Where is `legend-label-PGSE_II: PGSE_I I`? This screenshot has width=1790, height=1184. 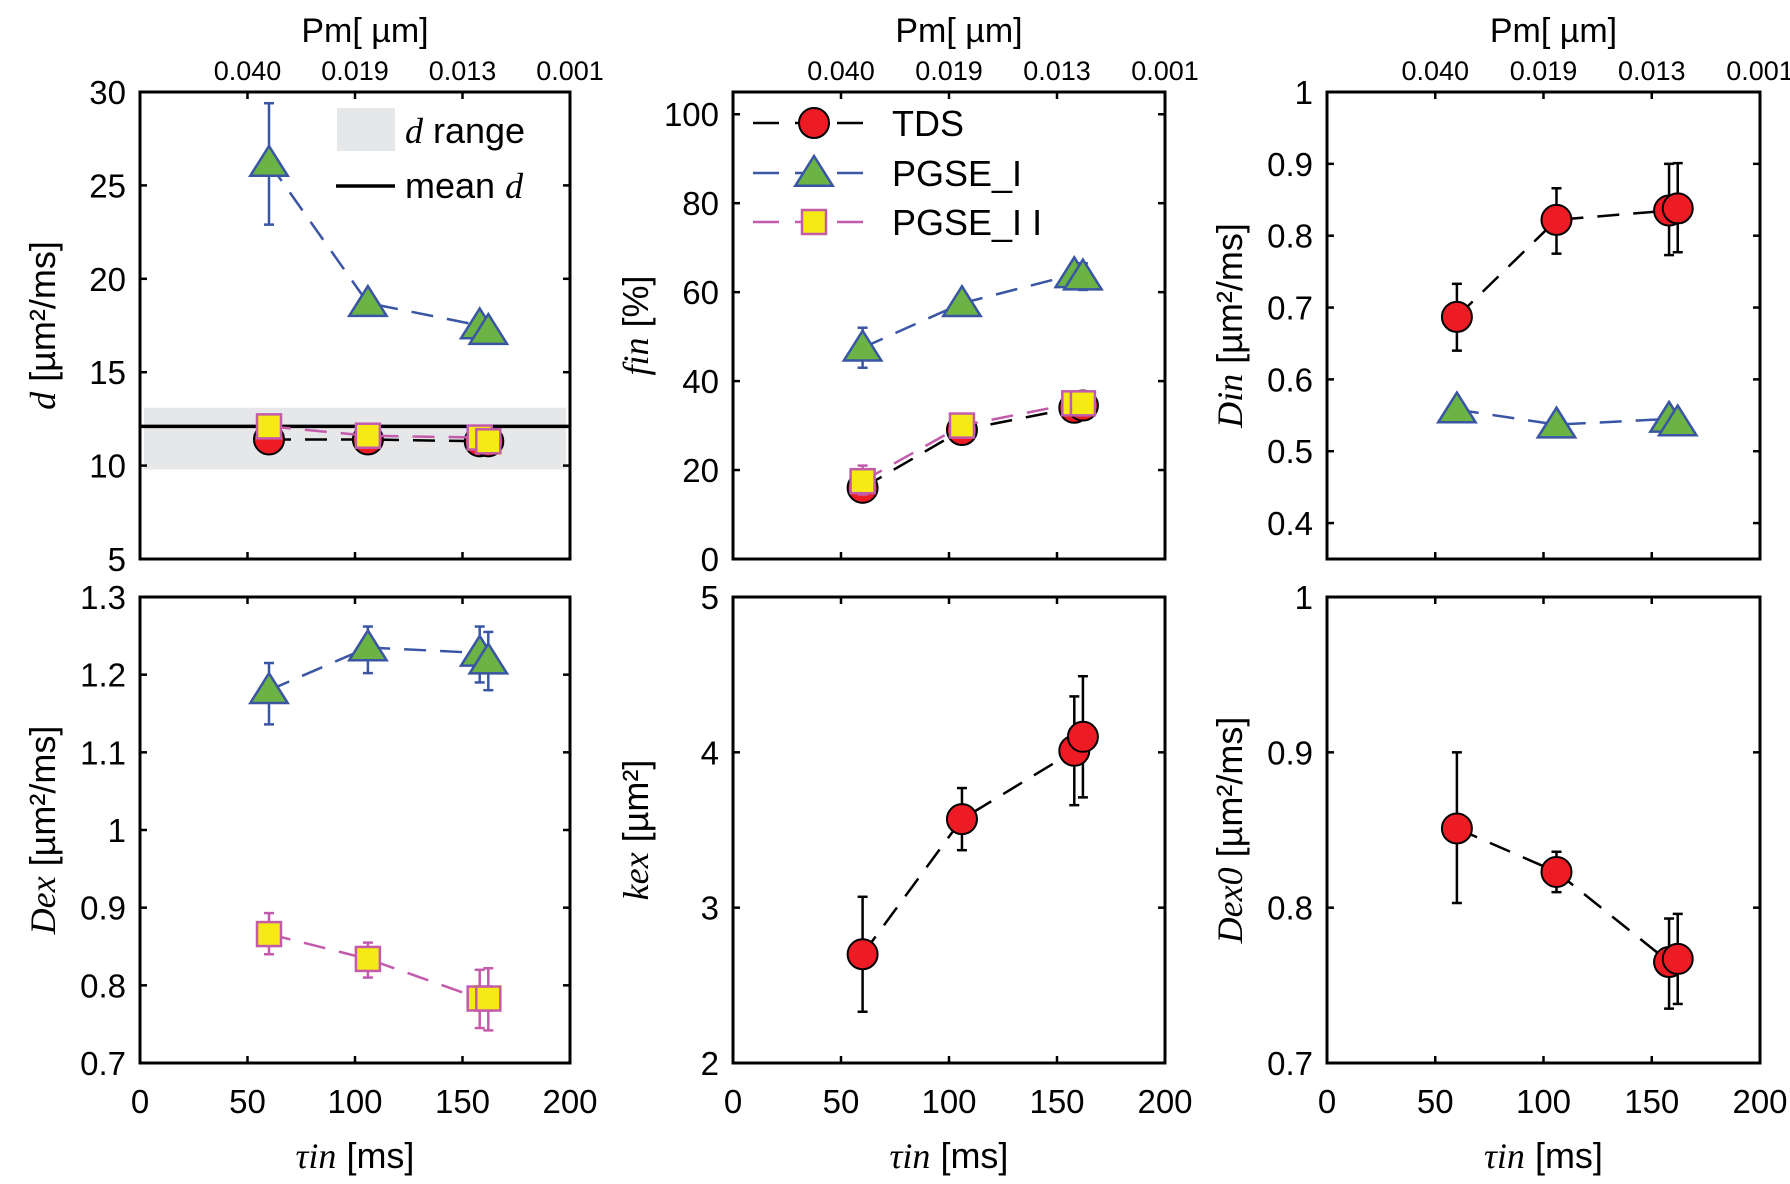 legend-label-PGSE_II: PGSE_I I is located at coordinates (967, 222).